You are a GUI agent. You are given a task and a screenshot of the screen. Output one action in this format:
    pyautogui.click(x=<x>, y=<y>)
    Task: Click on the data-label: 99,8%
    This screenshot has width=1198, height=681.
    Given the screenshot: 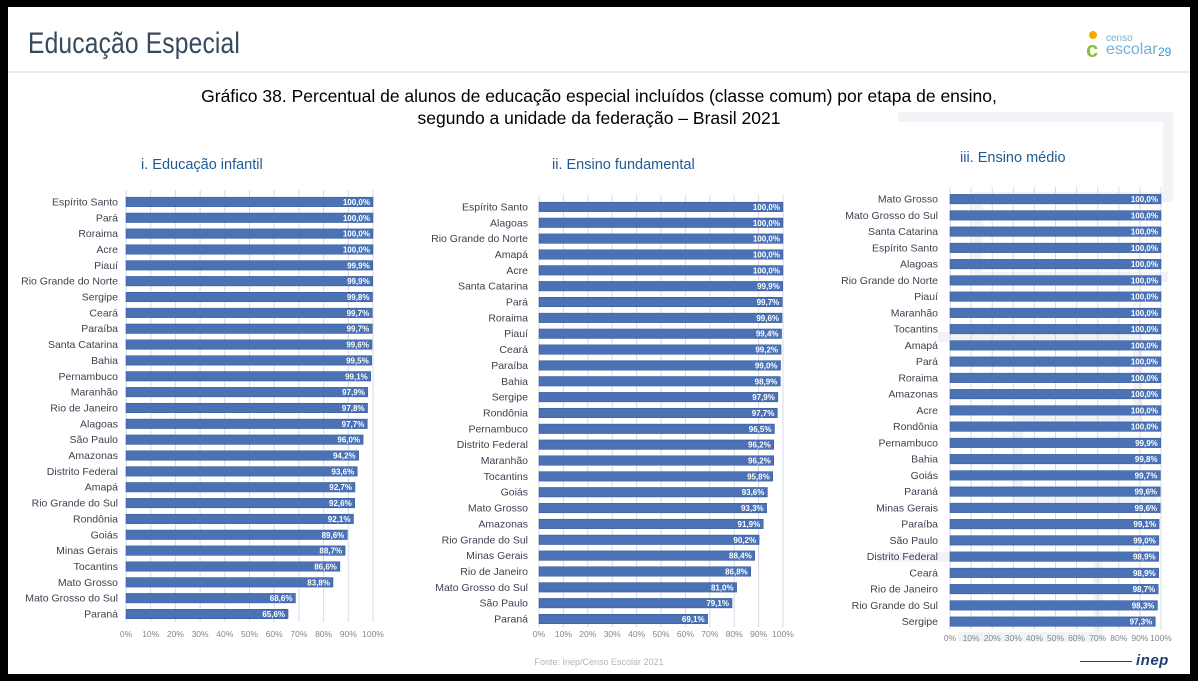 What is the action you would take?
    pyautogui.click(x=358, y=297)
    